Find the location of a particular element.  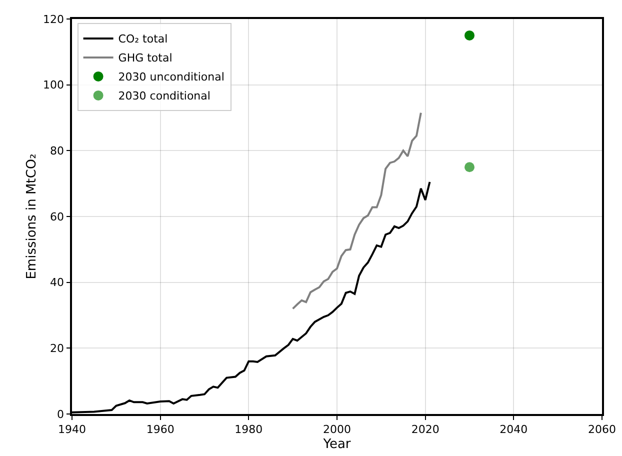

y-tick-label: 80 is located at coordinates (57, 151).